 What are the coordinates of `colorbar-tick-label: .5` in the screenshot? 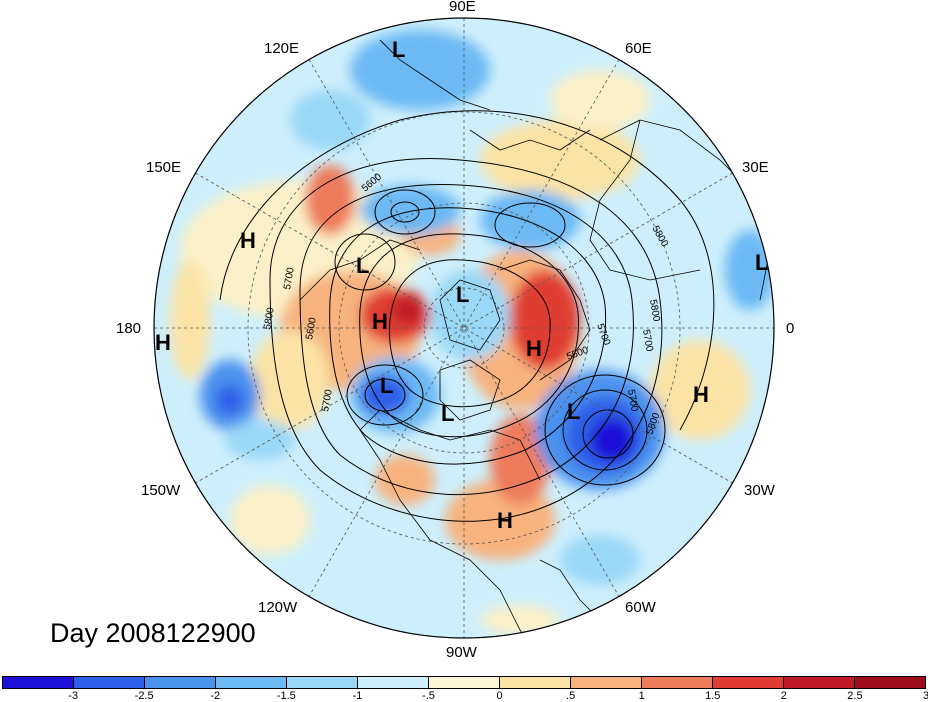 It's located at (571, 696).